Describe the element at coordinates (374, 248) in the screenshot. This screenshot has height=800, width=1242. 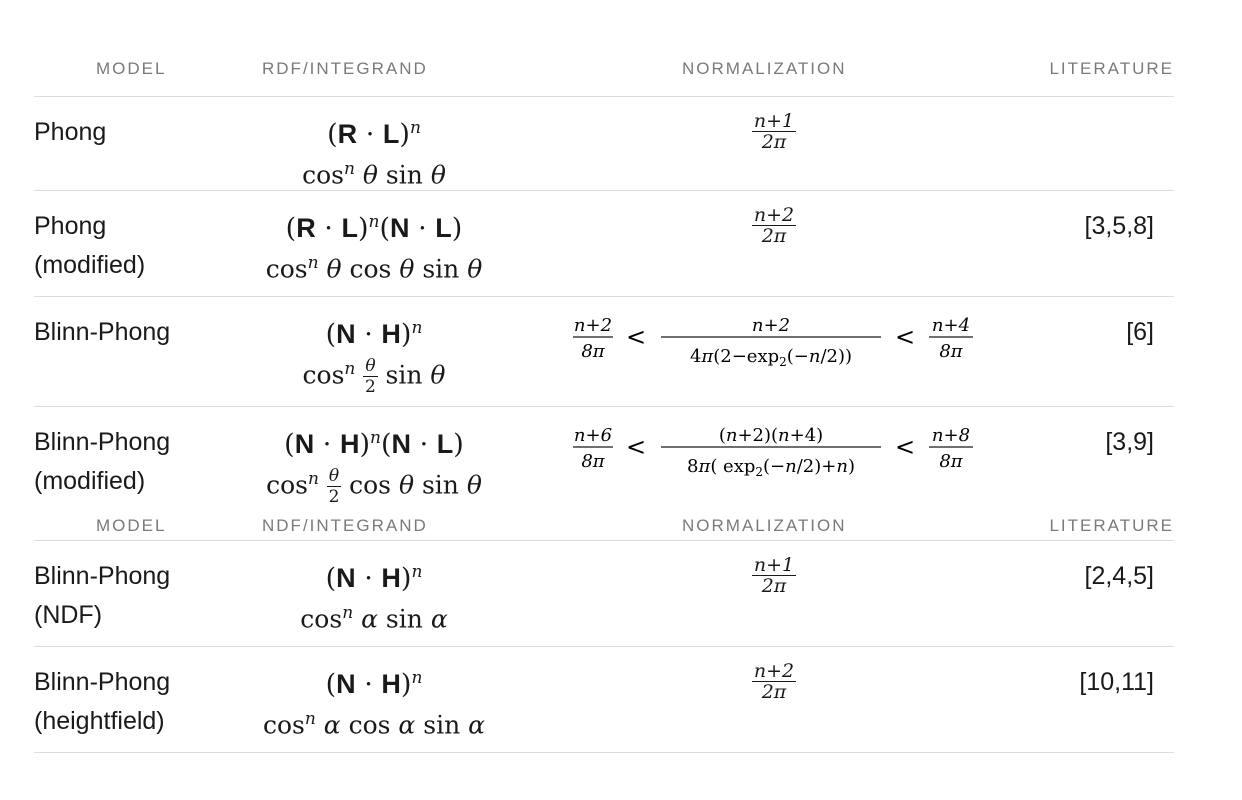
I see `integrand: (R · L)n(N · L) cosn θ cos θ sin θ` at that location.